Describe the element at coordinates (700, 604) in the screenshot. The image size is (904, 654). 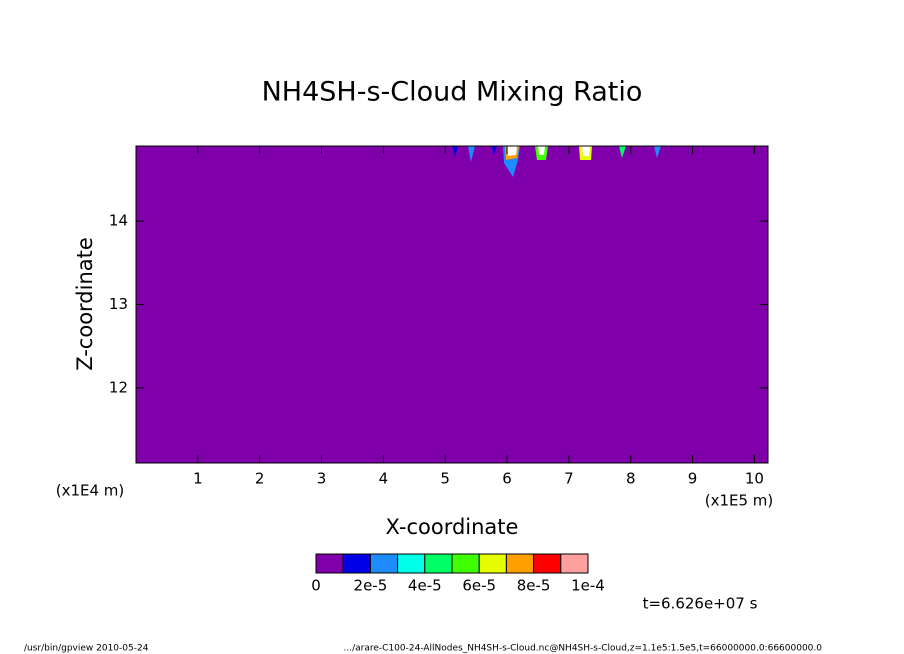
I see `annotation: t=6.626e+07 s` at that location.